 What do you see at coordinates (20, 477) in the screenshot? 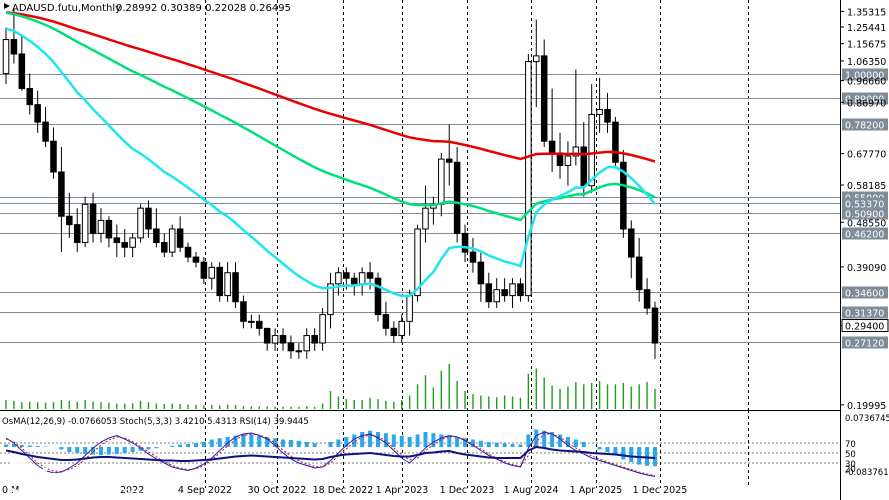
I see `logo-mark-icon` at bounding box center [20, 477].